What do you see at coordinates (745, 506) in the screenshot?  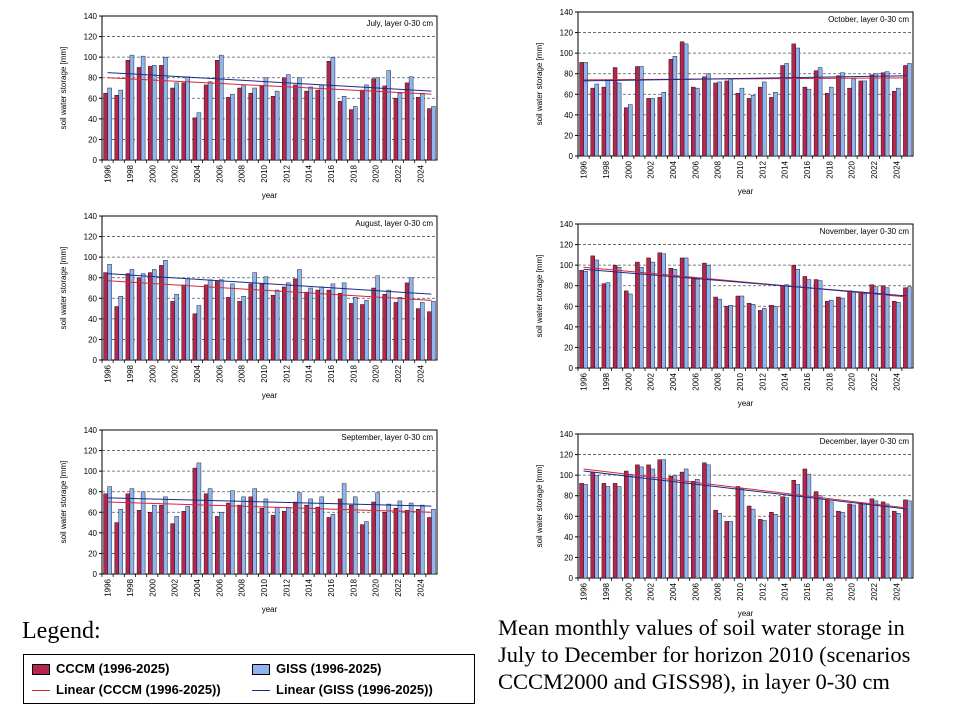 I see `plot-area` at bounding box center [745, 506].